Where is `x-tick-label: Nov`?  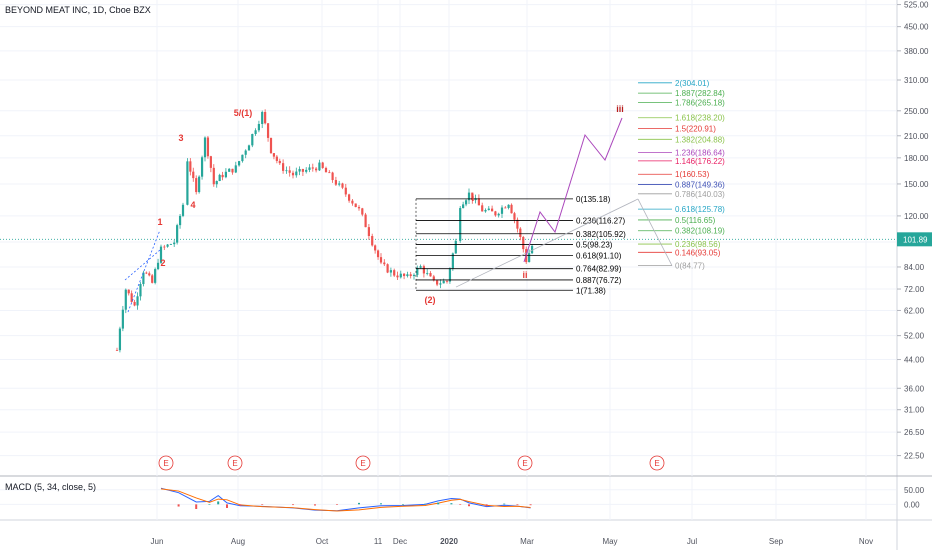
x-tick-label: Nov is located at coordinates (866, 541).